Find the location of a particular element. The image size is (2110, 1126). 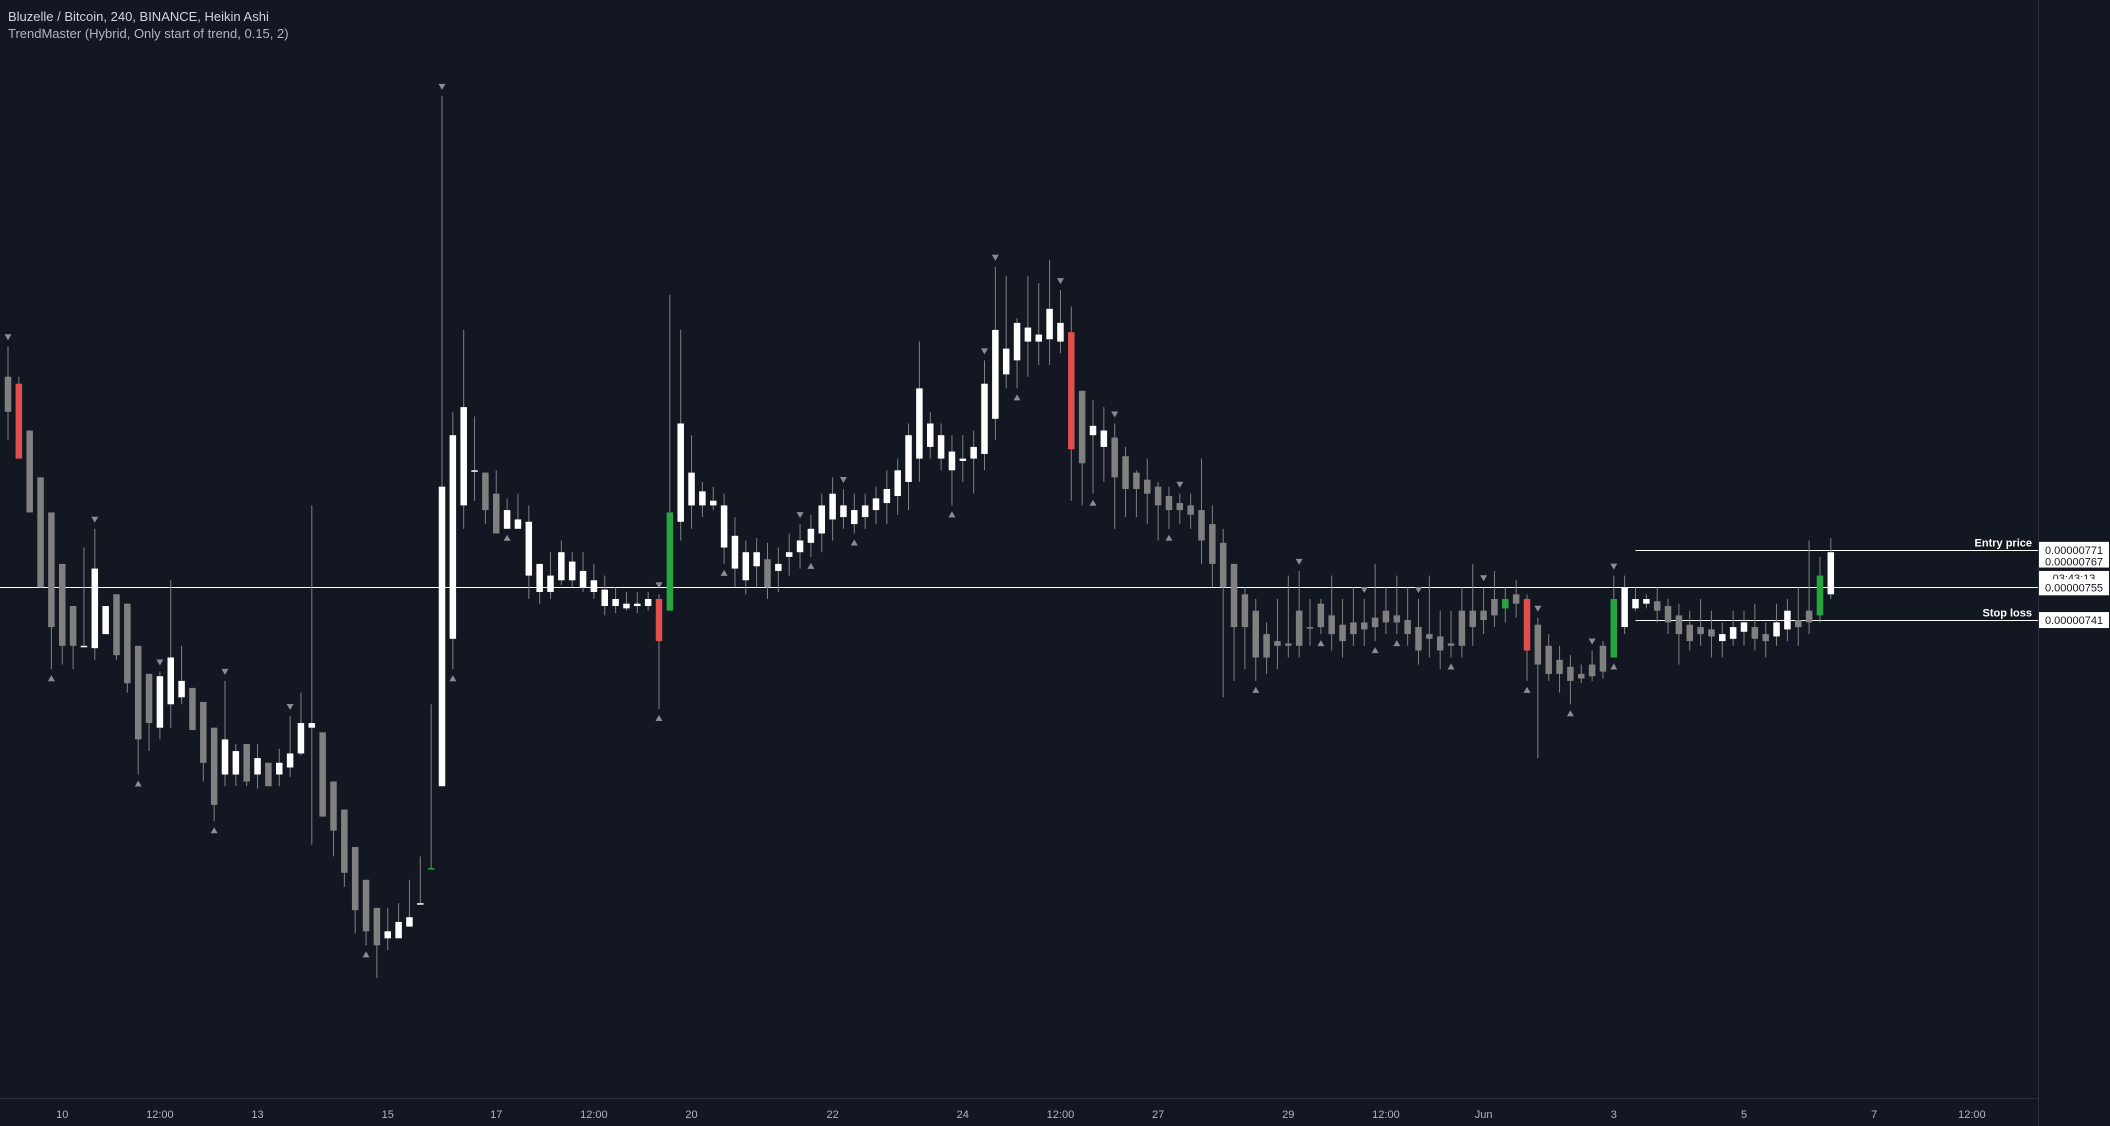

line-label: Entry price is located at coordinates (2003, 544).